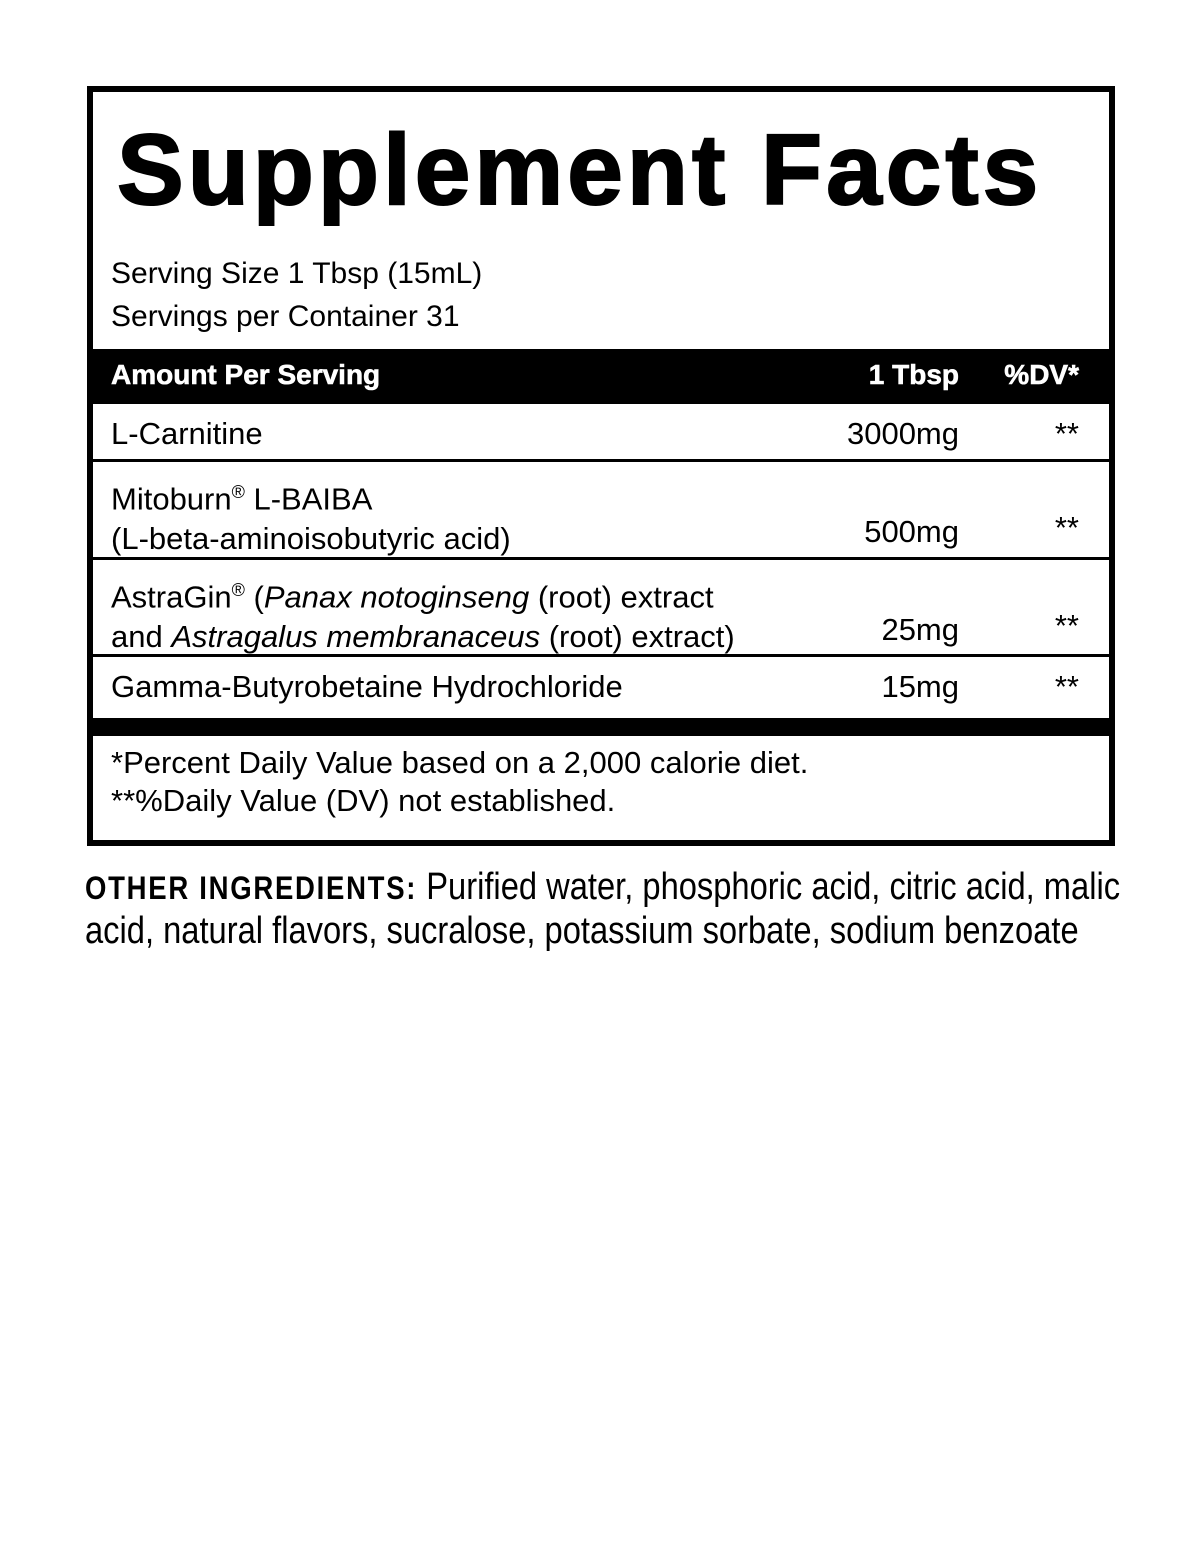 The width and height of the screenshot is (1200, 1543). I want to click on ingredient-amount: 3000mg, so click(902, 433).